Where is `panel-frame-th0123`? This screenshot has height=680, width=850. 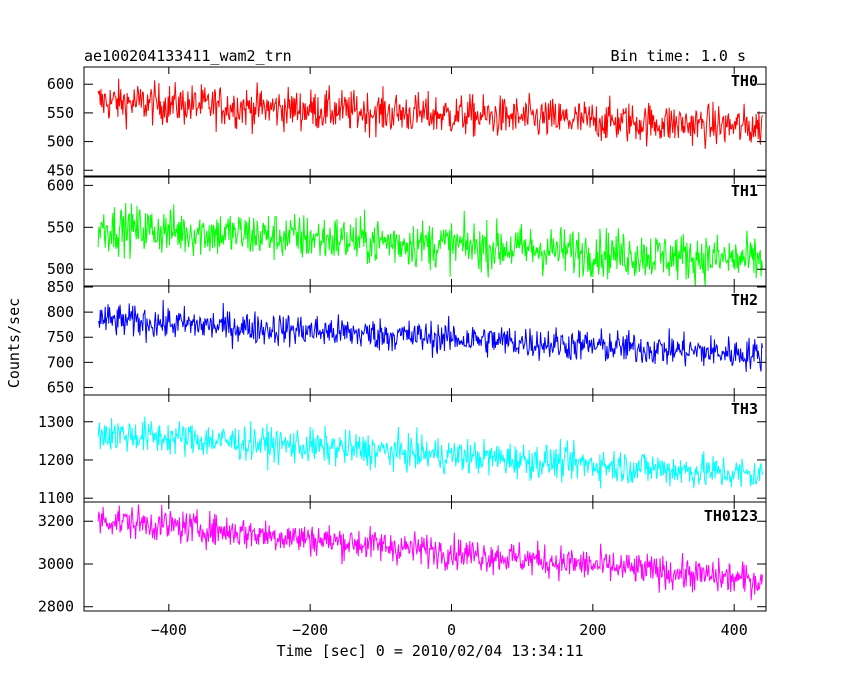
panel-frame-th0123 is located at coordinates (425, 556).